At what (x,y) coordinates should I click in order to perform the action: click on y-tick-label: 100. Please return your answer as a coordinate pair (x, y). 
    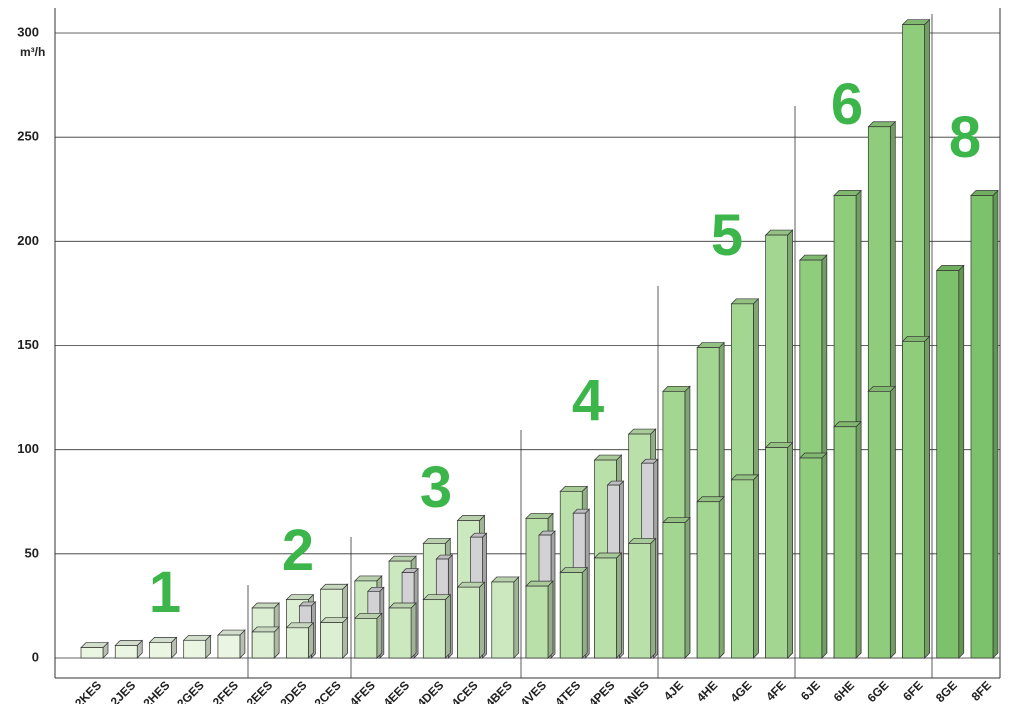
    Looking at the image, I should click on (28, 448).